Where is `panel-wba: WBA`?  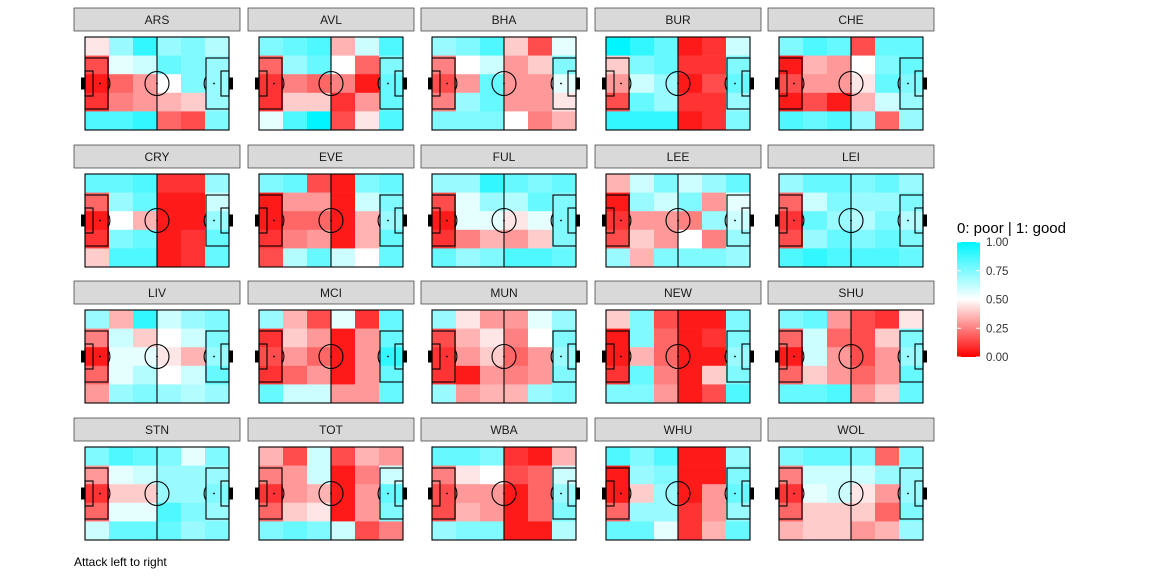
panel-wba: WBA is located at coordinates (504, 479).